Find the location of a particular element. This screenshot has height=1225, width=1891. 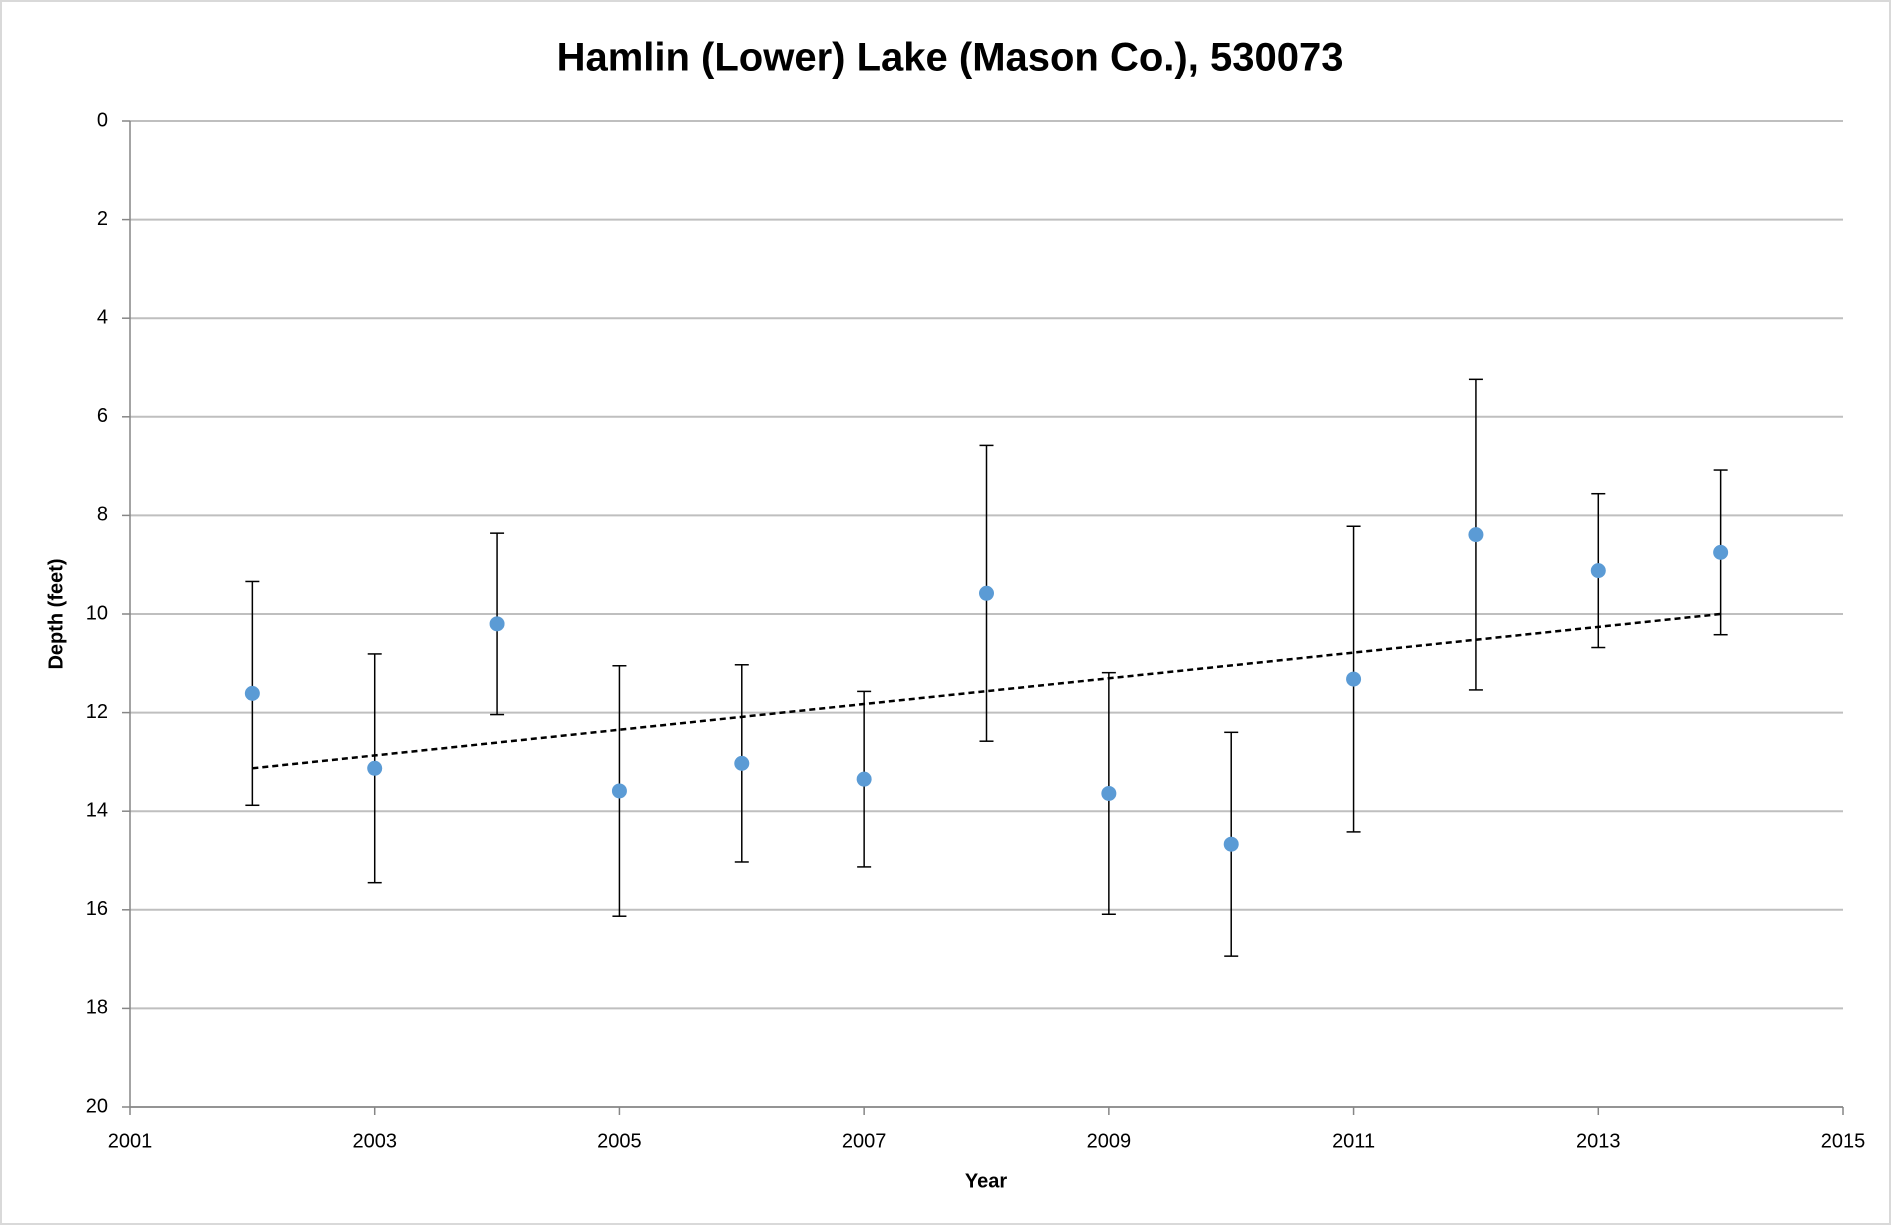

y-tick-label: 0 is located at coordinates (102, 120).